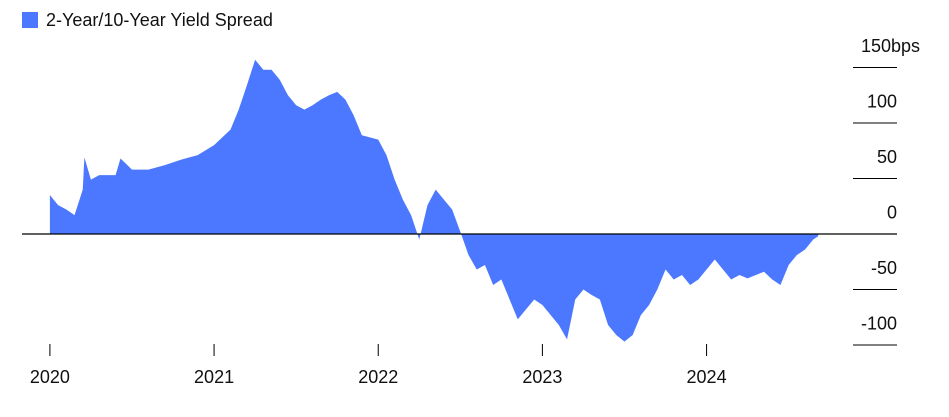  What do you see at coordinates (50, 377) in the screenshot?
I see `x-tick-label: 2020` at bounding box center [50, 377].